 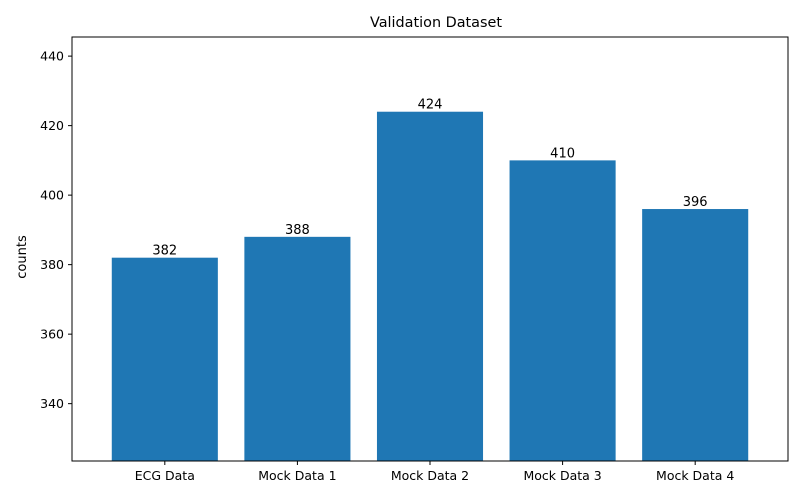 I want to click on y-tick-label: 400, so click(x=52, y=195).